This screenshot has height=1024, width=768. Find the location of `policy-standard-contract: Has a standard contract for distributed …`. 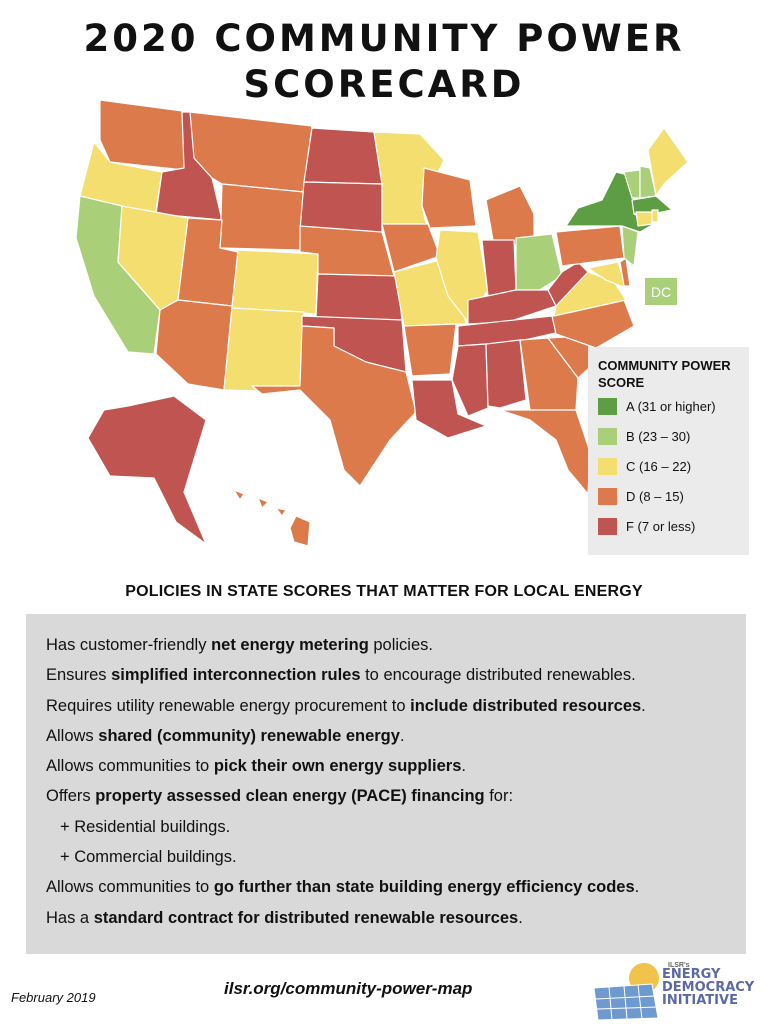

policy-standard-contract: Has a standard contract for distributed … is located at coordinates (284, 917).